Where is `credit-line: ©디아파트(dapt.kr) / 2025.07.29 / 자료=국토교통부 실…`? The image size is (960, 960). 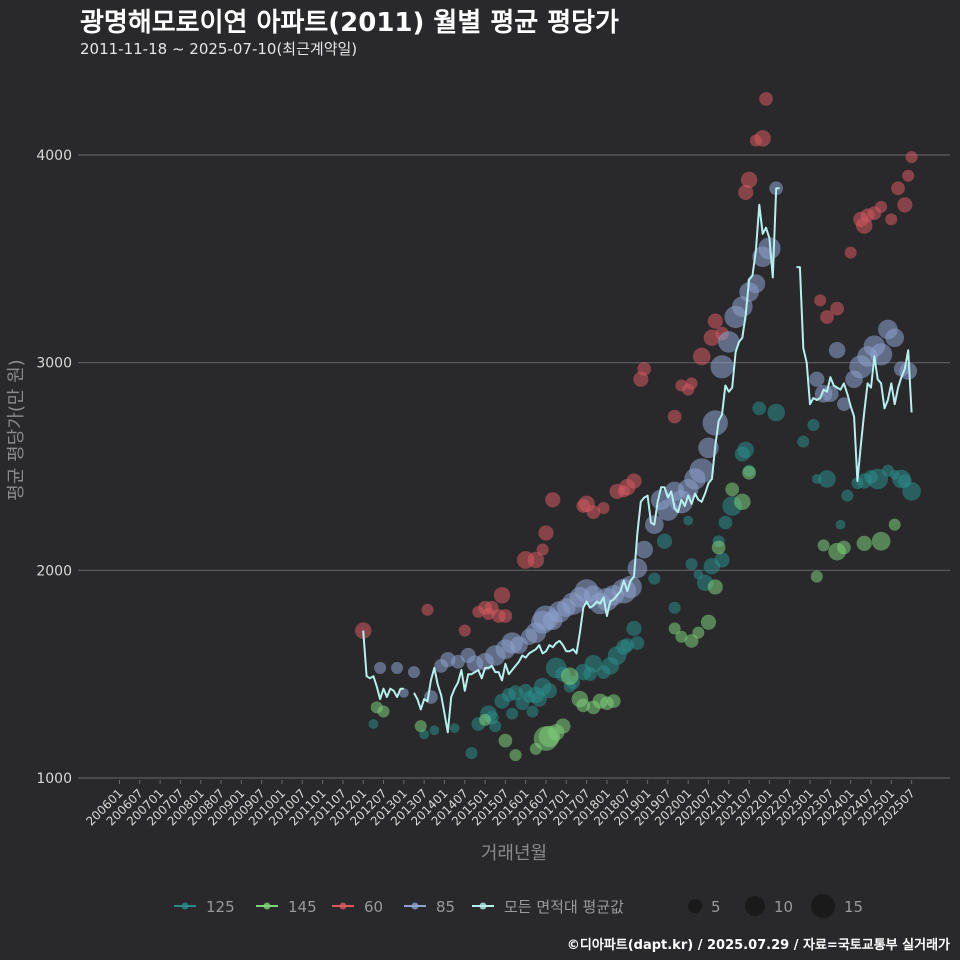
credit-line: ©디아파트(dapt.kr) / 2025.07.29 / 자료=국토교통부 실… is located at coordinates (758, 945).